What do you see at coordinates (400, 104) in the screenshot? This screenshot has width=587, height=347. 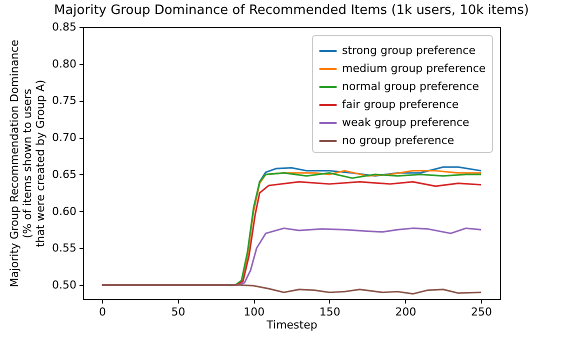 I see `legend-label: fair group preference` at bounding box center [400, 104].